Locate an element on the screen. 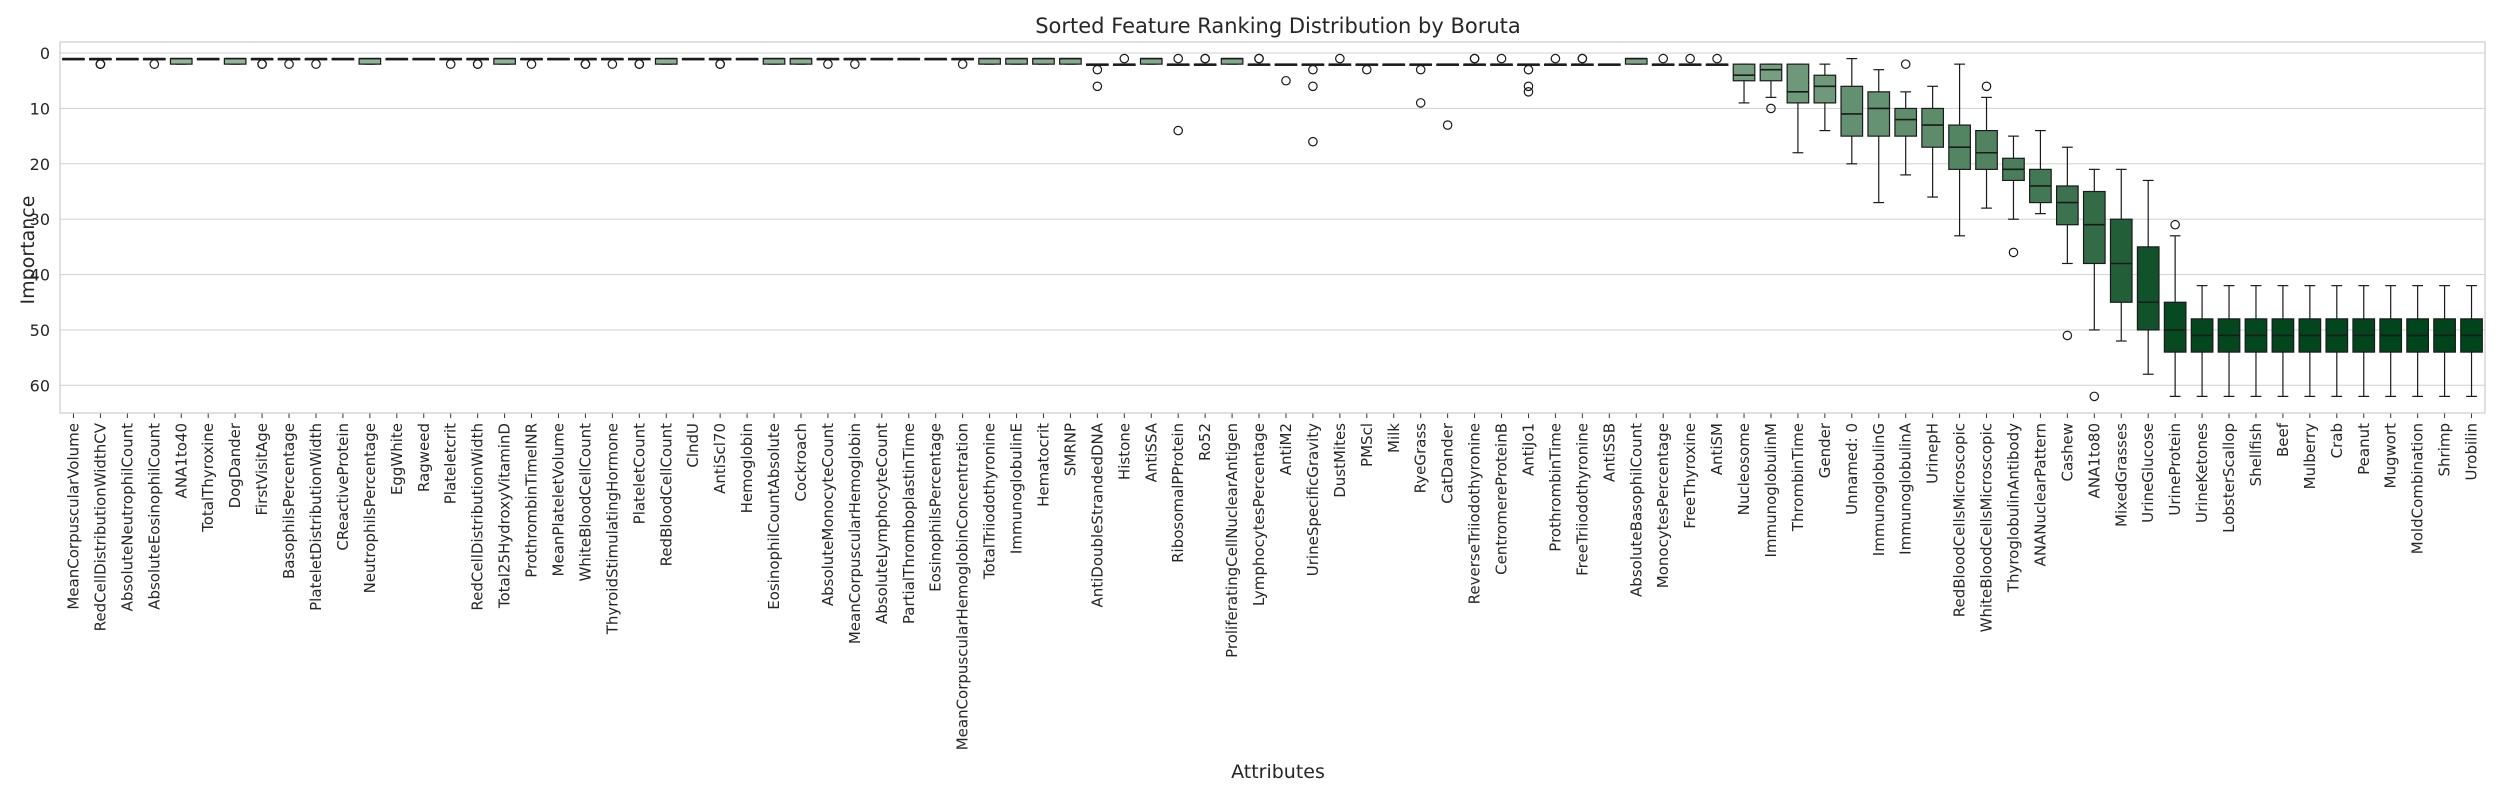  box-UrineSpecificGravity is located at coordinates (1313, 105).